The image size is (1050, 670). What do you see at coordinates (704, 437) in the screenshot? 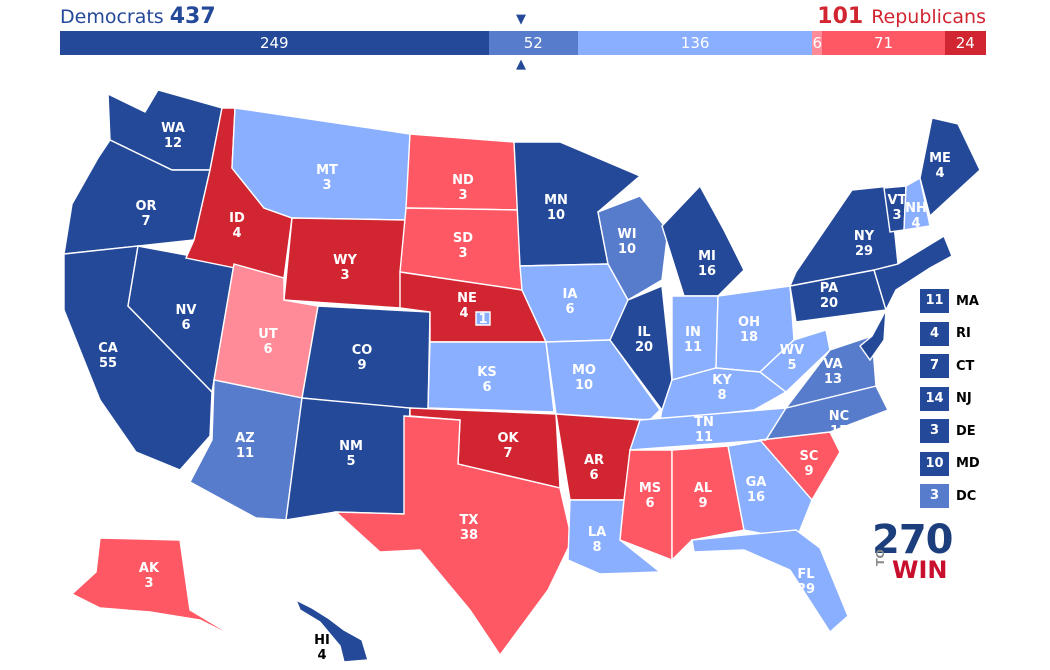
I see `state-ev-tn: 11` at bounding box center [704, 437].